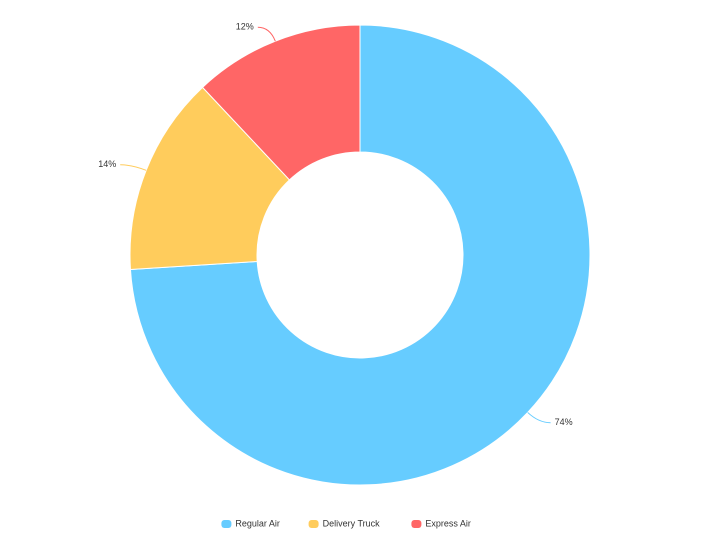 The height and width of the screenshot is (540, 720). I want to click on legend-label: Express Air, so click(448, 523).